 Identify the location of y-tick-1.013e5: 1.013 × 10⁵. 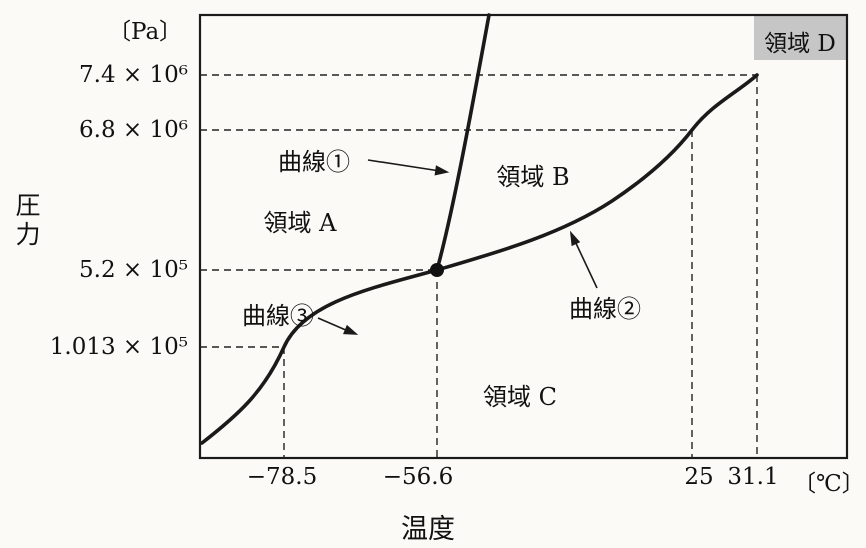
(118, 347).